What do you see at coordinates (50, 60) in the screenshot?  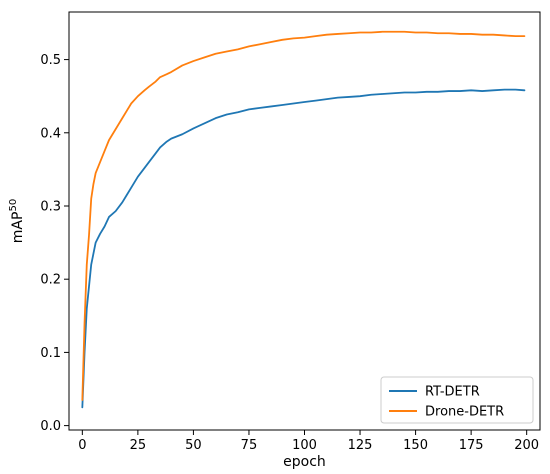 I see `y-tick-label: 0.5` at bounding box center [50, 60].